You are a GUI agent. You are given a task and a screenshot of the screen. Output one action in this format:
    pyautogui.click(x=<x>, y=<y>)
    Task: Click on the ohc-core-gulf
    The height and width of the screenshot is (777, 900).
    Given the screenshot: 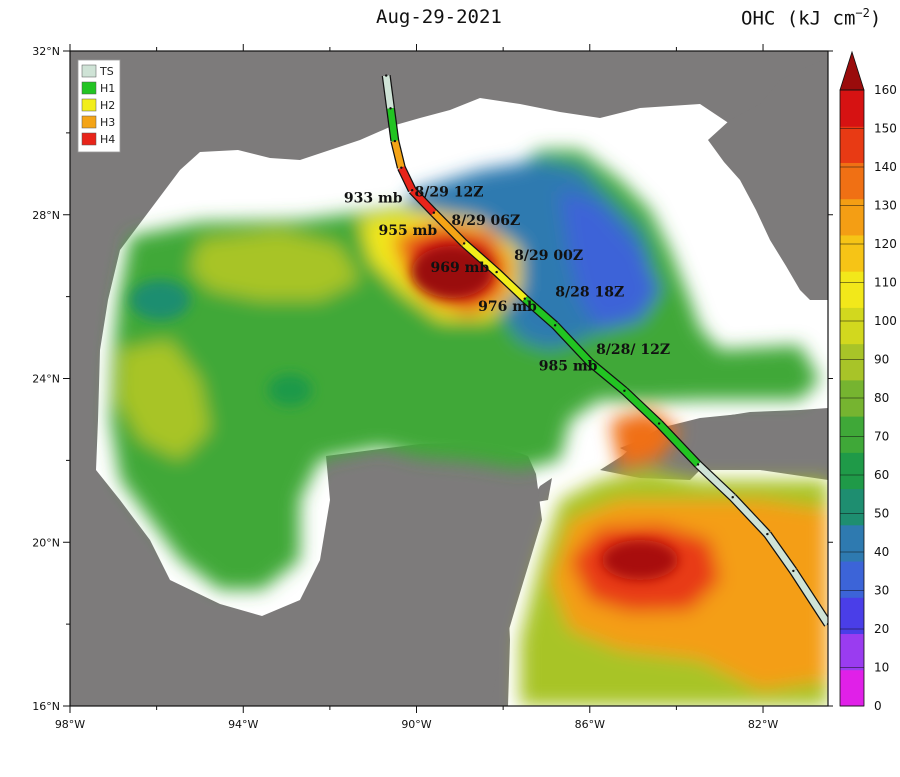 What is the action you would take?
    pyautogui.click(x=452, y=272)
    